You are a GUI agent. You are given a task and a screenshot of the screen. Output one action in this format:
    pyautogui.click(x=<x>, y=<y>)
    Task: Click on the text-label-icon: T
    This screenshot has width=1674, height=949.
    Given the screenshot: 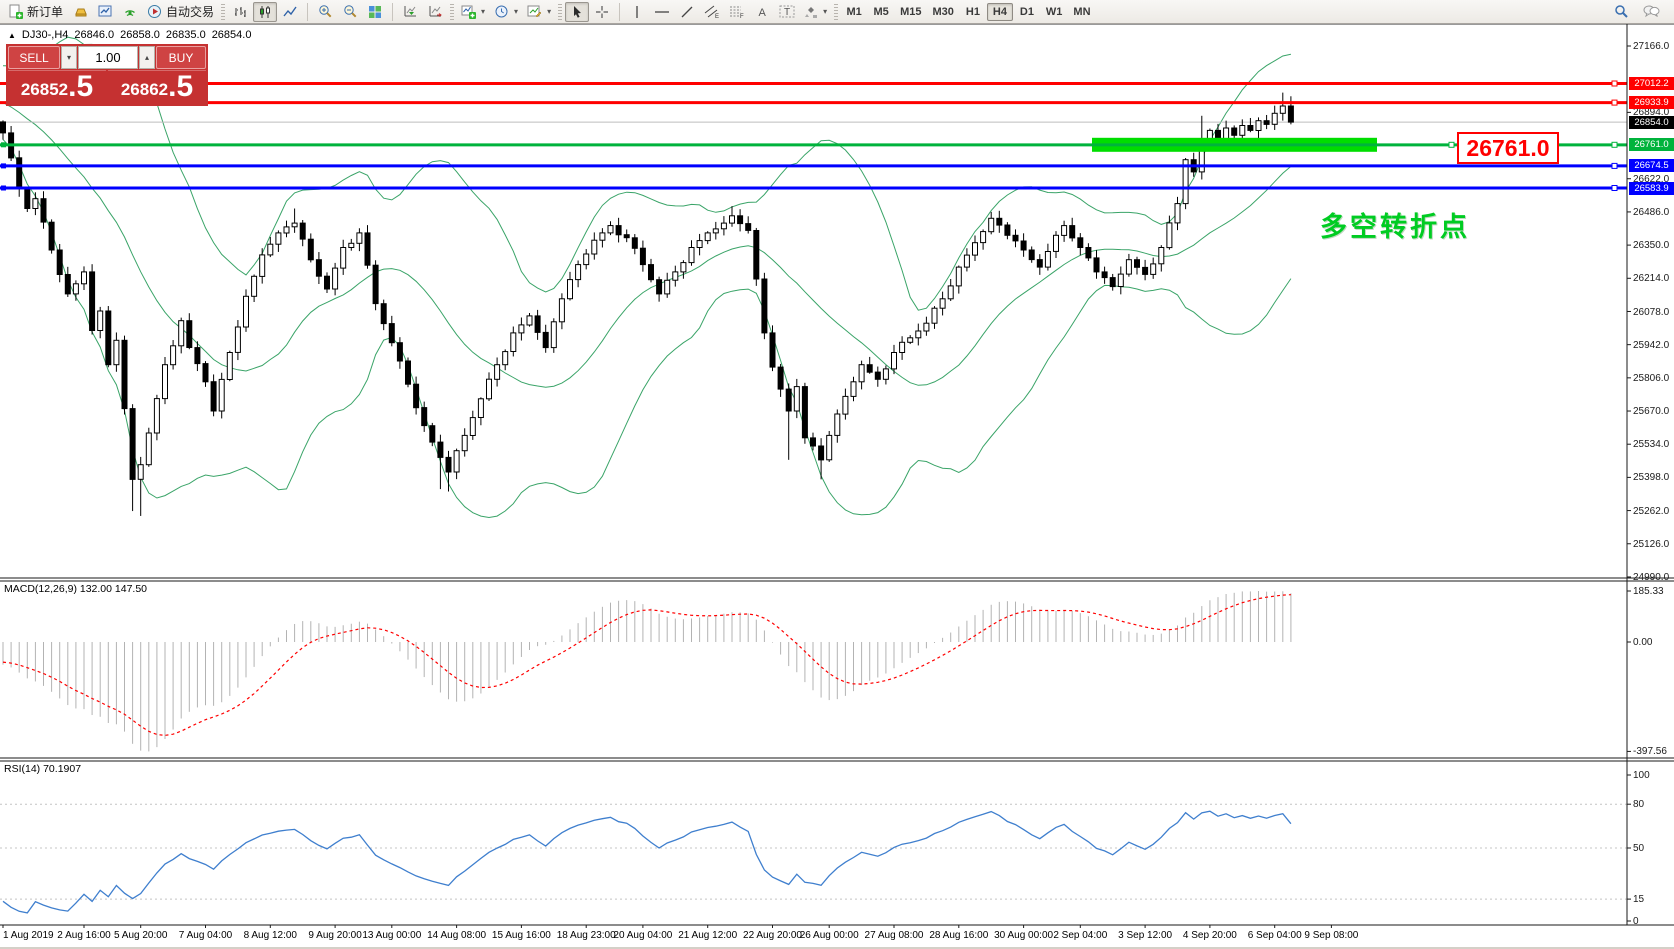 What is the action you would take?
    pyautogui.click(x=787, y=11)
    